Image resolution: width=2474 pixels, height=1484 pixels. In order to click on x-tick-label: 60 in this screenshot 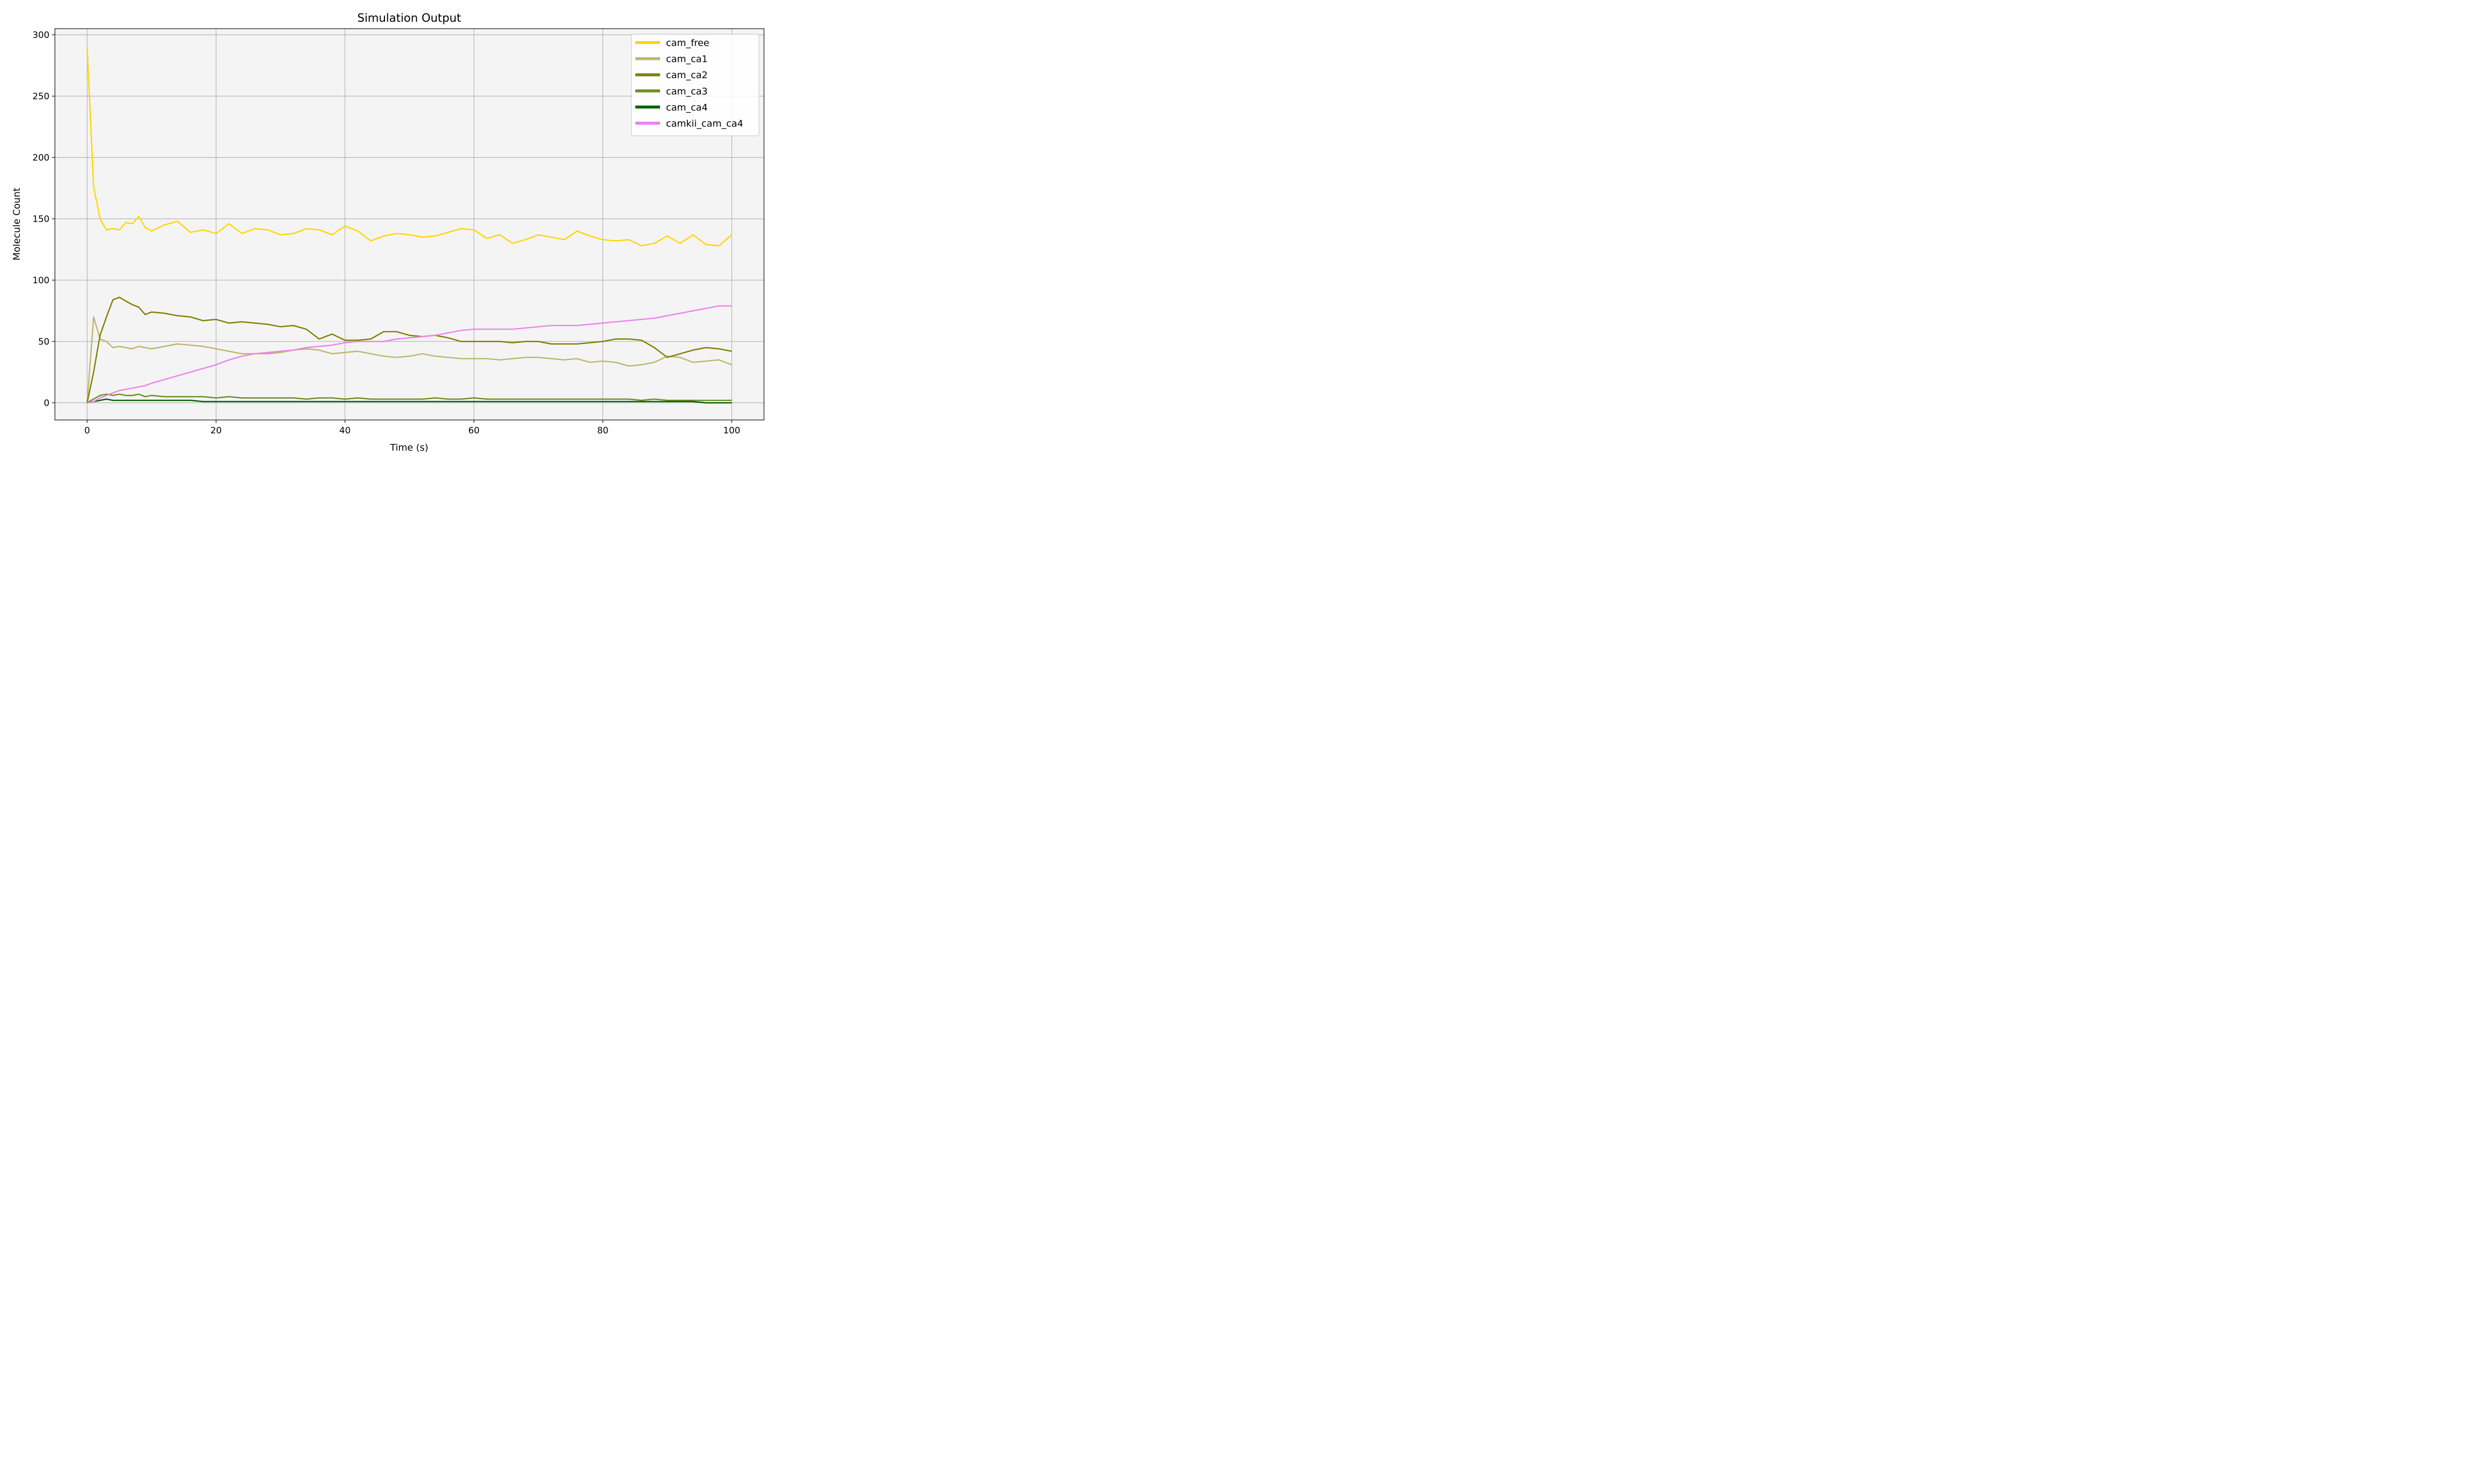, I will do `click(474, 430)`.